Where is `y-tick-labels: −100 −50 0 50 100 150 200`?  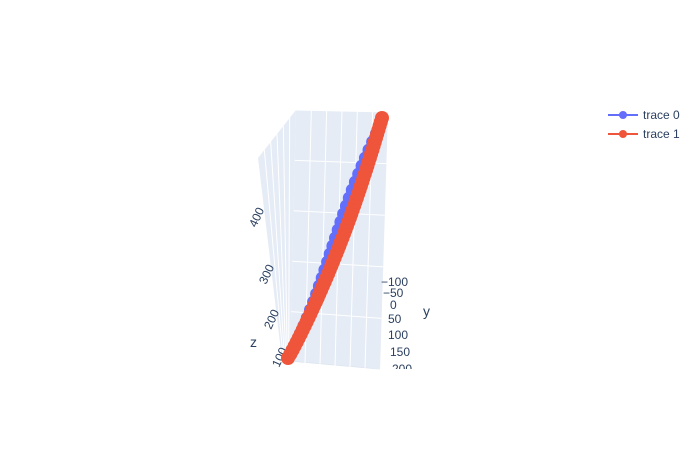 y-tick-labels: −100 −50 0 50 100 150 200 is located at coordinates (396, 325).